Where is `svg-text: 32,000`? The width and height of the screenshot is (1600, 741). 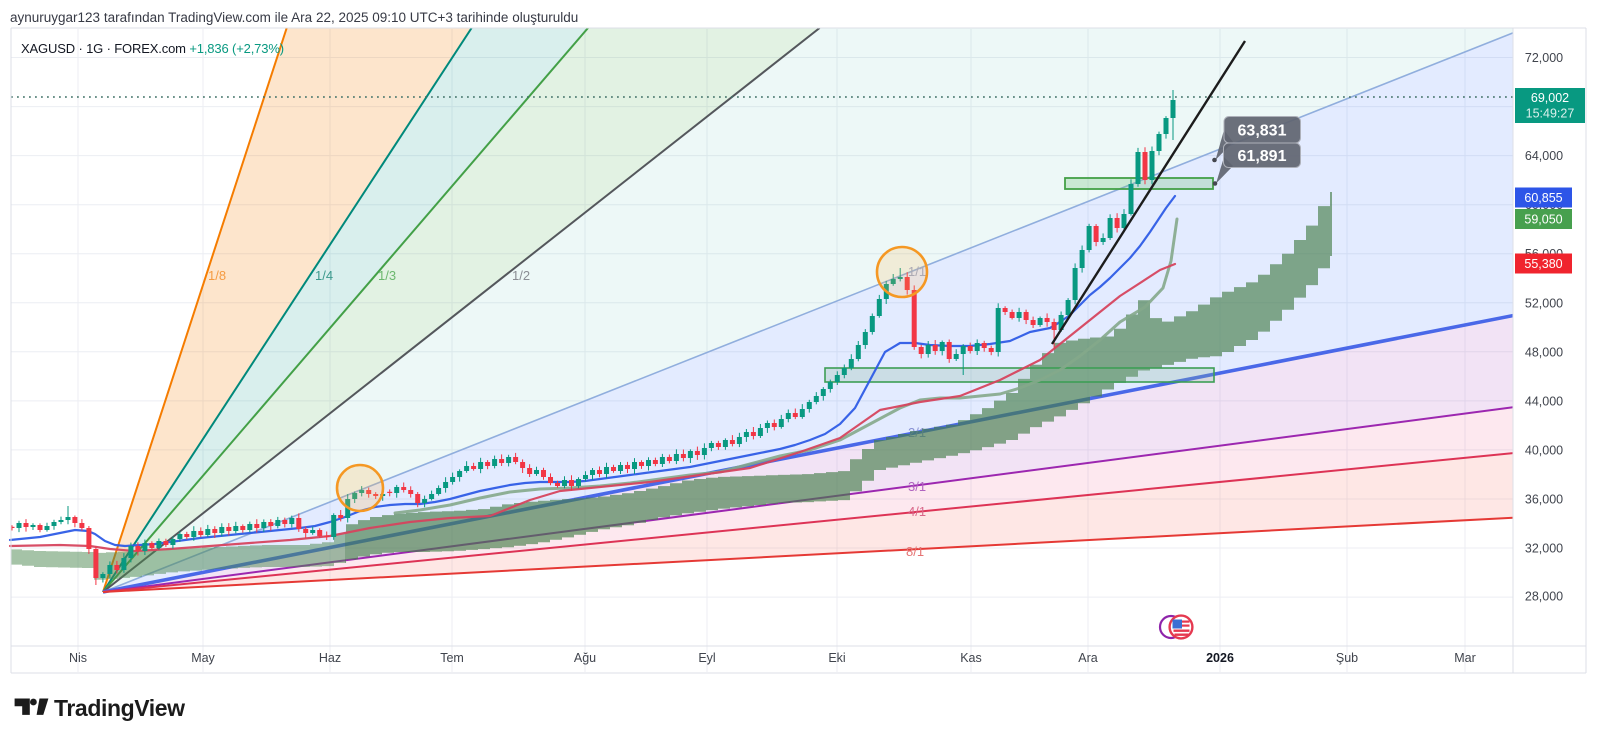
svg-text: 32,000 is located at coordinates (1544, 549).